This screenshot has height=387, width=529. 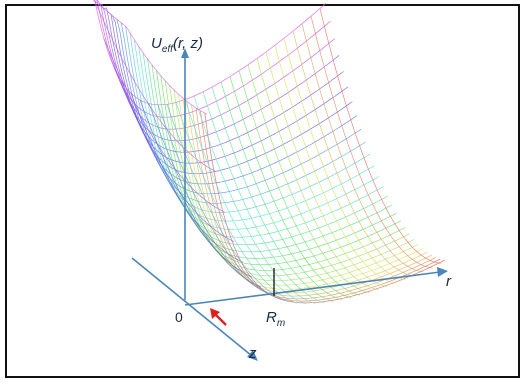 I want to click on r-axis-label: r, so click(x=449, y=281).